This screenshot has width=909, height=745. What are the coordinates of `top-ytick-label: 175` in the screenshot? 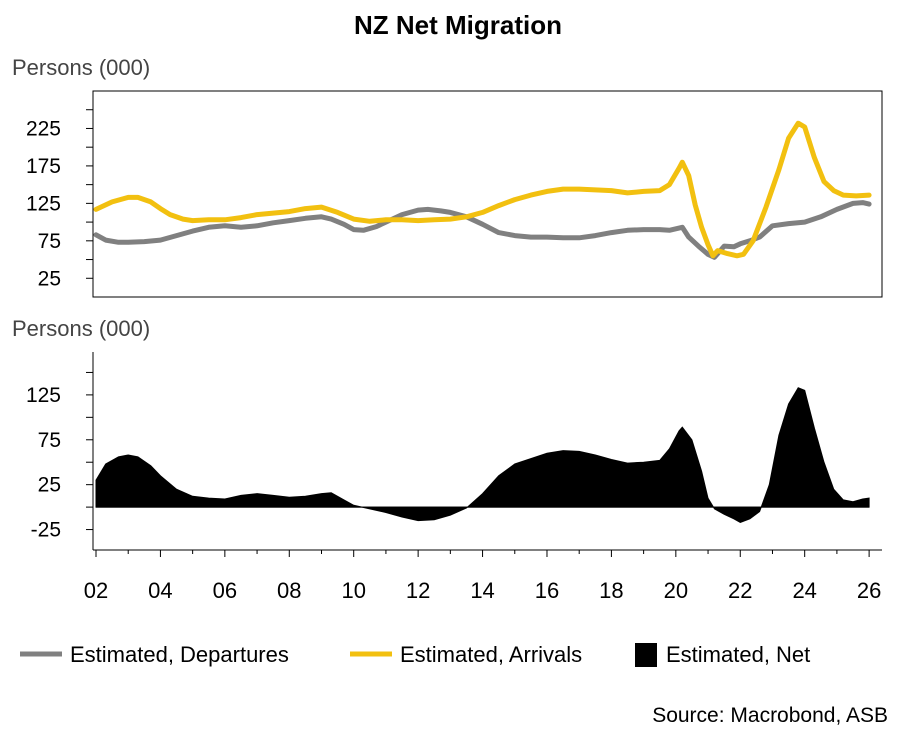 It's located at (43, 166).